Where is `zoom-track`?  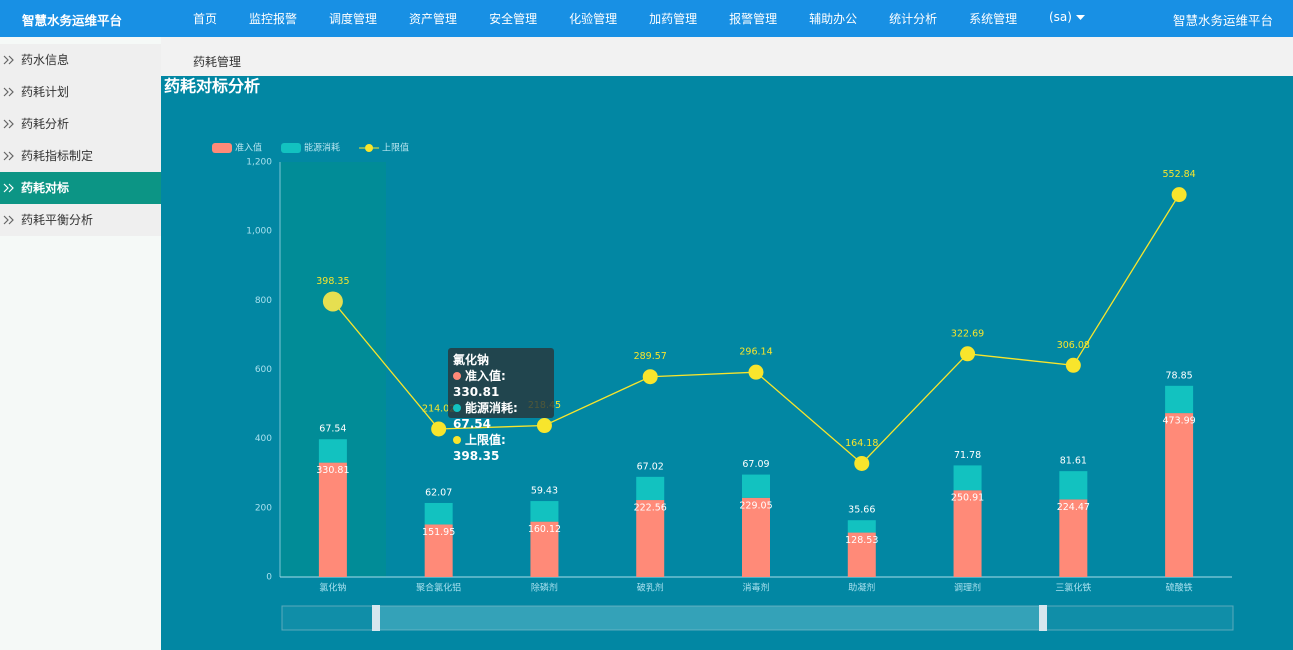 zoom-track is located at coordinates (757, 618).